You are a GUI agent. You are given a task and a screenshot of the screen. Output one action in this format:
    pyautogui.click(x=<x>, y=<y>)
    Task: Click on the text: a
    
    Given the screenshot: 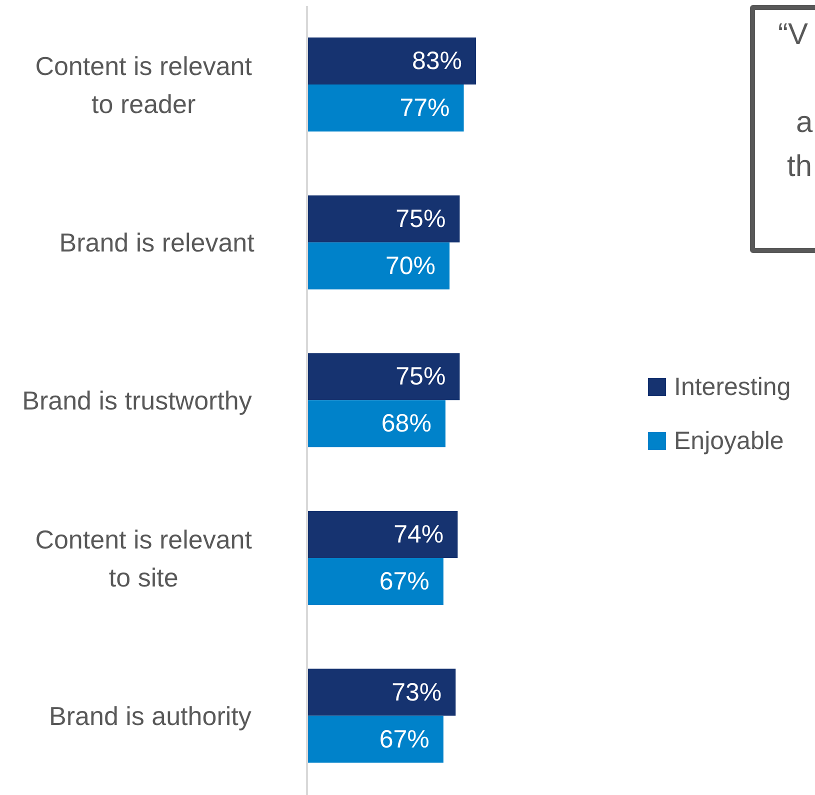 What is the action you would take?
    pyautogui.click(x=804, y=123)
    